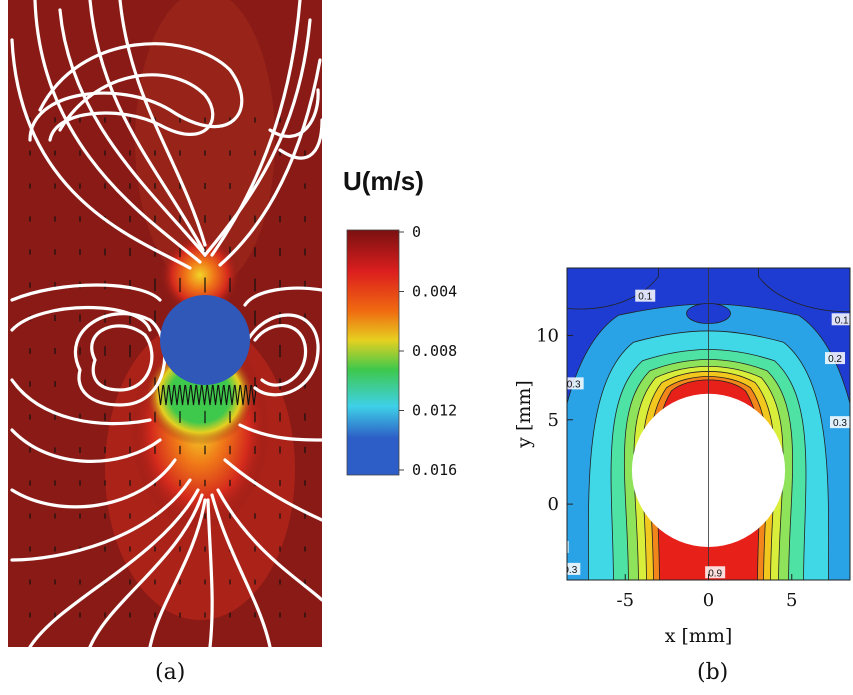 The image size is (853, 695). Describe the element at coordinates (434, 292) in the screenshot. I see `colorbar-tick-label: 0.004` at that location.